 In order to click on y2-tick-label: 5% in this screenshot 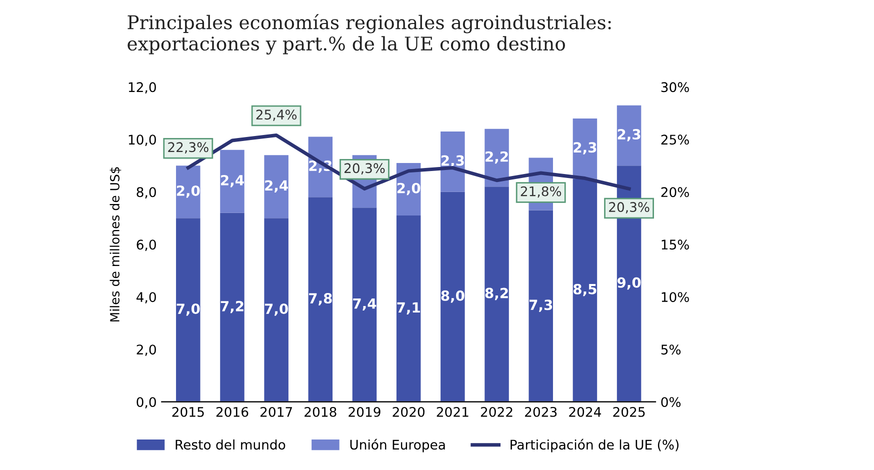, I will do `click(671, 349)`.